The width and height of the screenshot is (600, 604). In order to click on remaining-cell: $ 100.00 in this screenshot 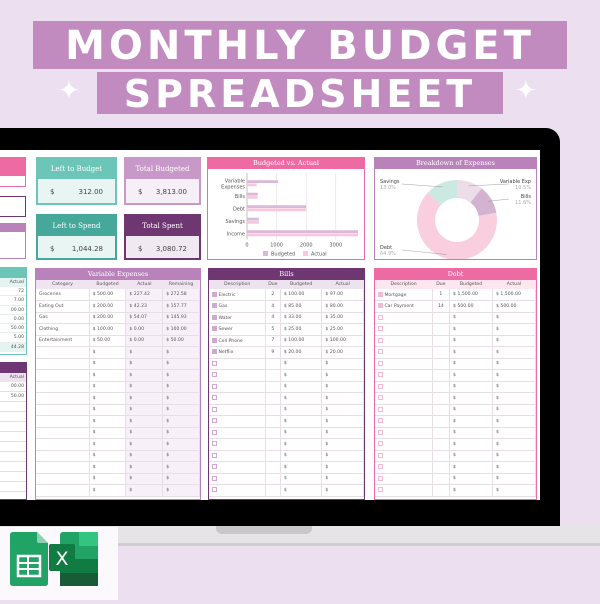, I will do `click(181, 329)`.